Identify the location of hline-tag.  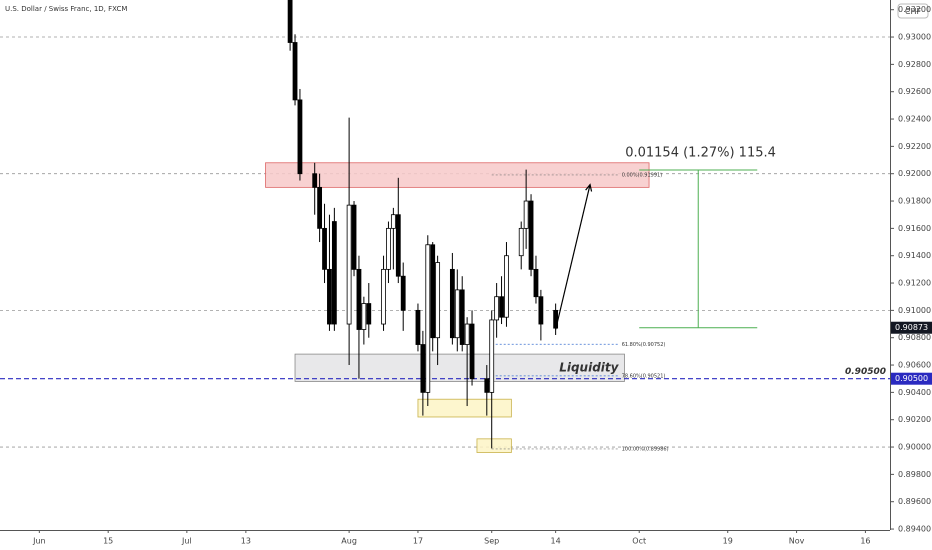
(911, 378).